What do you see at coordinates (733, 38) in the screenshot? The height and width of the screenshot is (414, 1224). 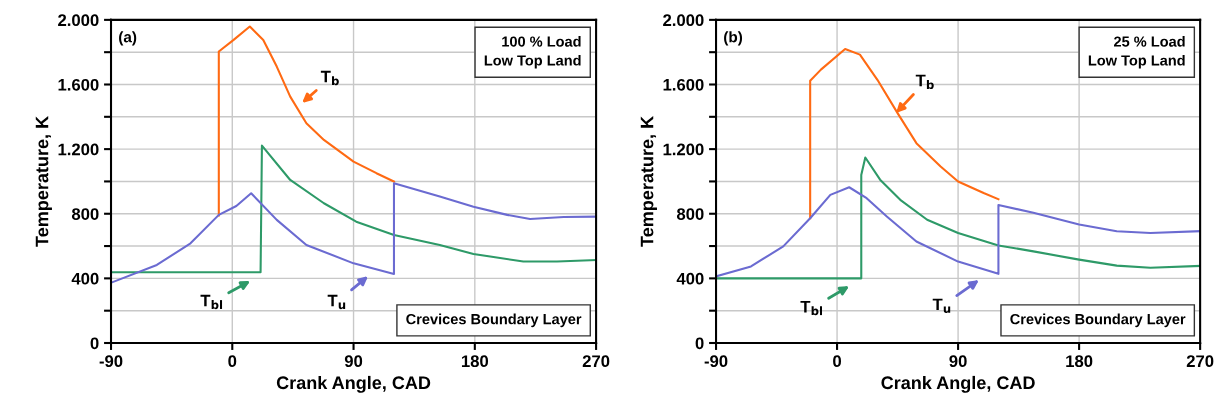 I see `annotation: (b)` at bounding box center [733, 38].